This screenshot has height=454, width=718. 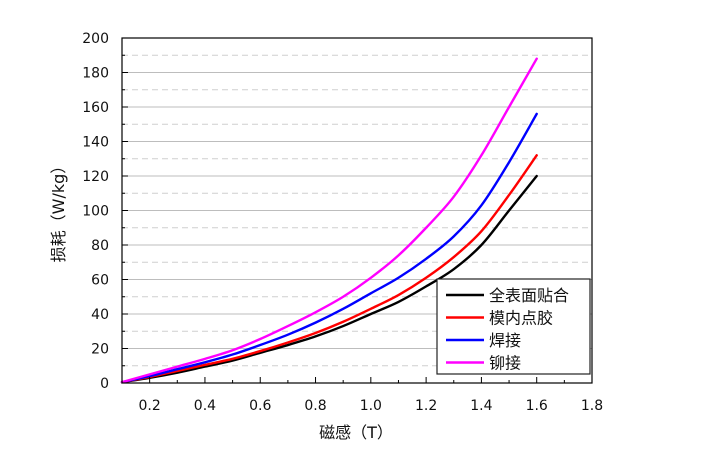 I want to click on legend-label: 全表面贴合, so click(x=529, y=295).